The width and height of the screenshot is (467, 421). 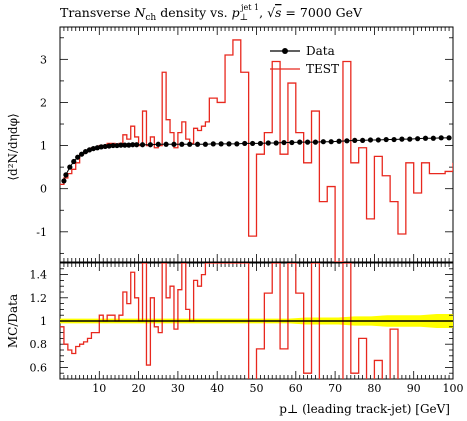 I want to click on title-p: p, so click(x=236, y=12).